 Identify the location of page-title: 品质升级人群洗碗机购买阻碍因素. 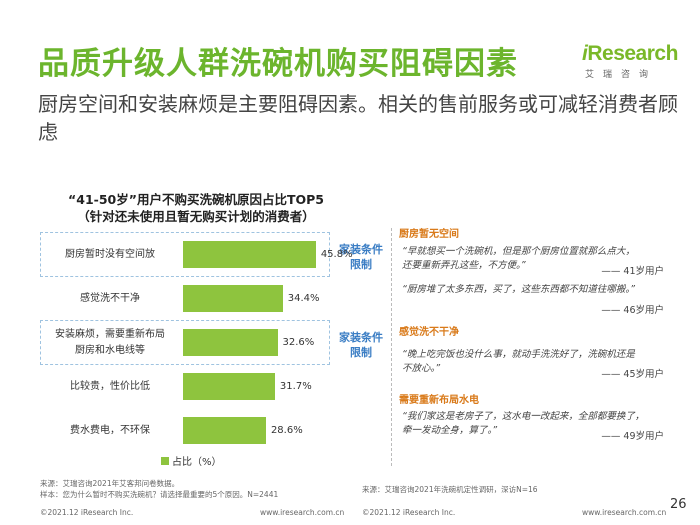
(278, 64).